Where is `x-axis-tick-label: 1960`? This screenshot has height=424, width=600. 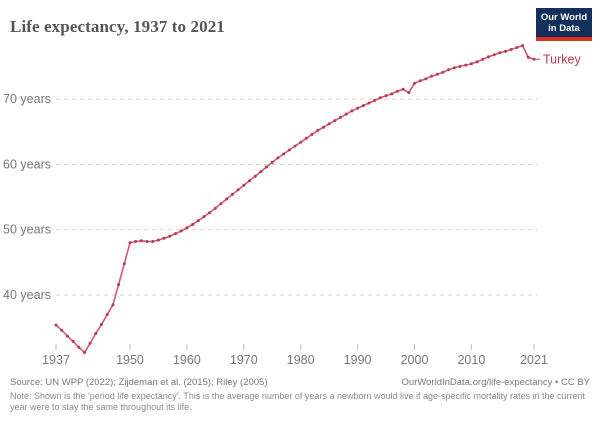
x-axis-tick-label: 1960 is located at coordinates (187, 360).